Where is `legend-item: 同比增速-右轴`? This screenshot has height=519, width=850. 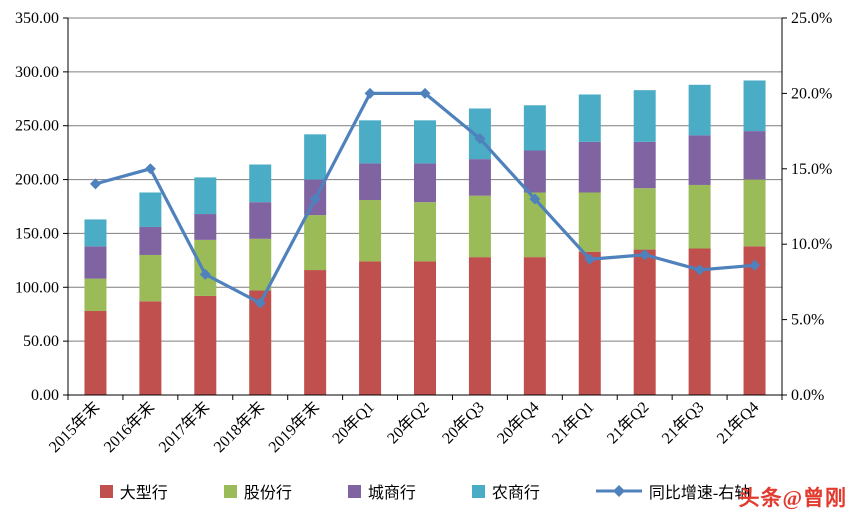
legend-item: 同比增速-右轴 is located at coordinates (673, 491).